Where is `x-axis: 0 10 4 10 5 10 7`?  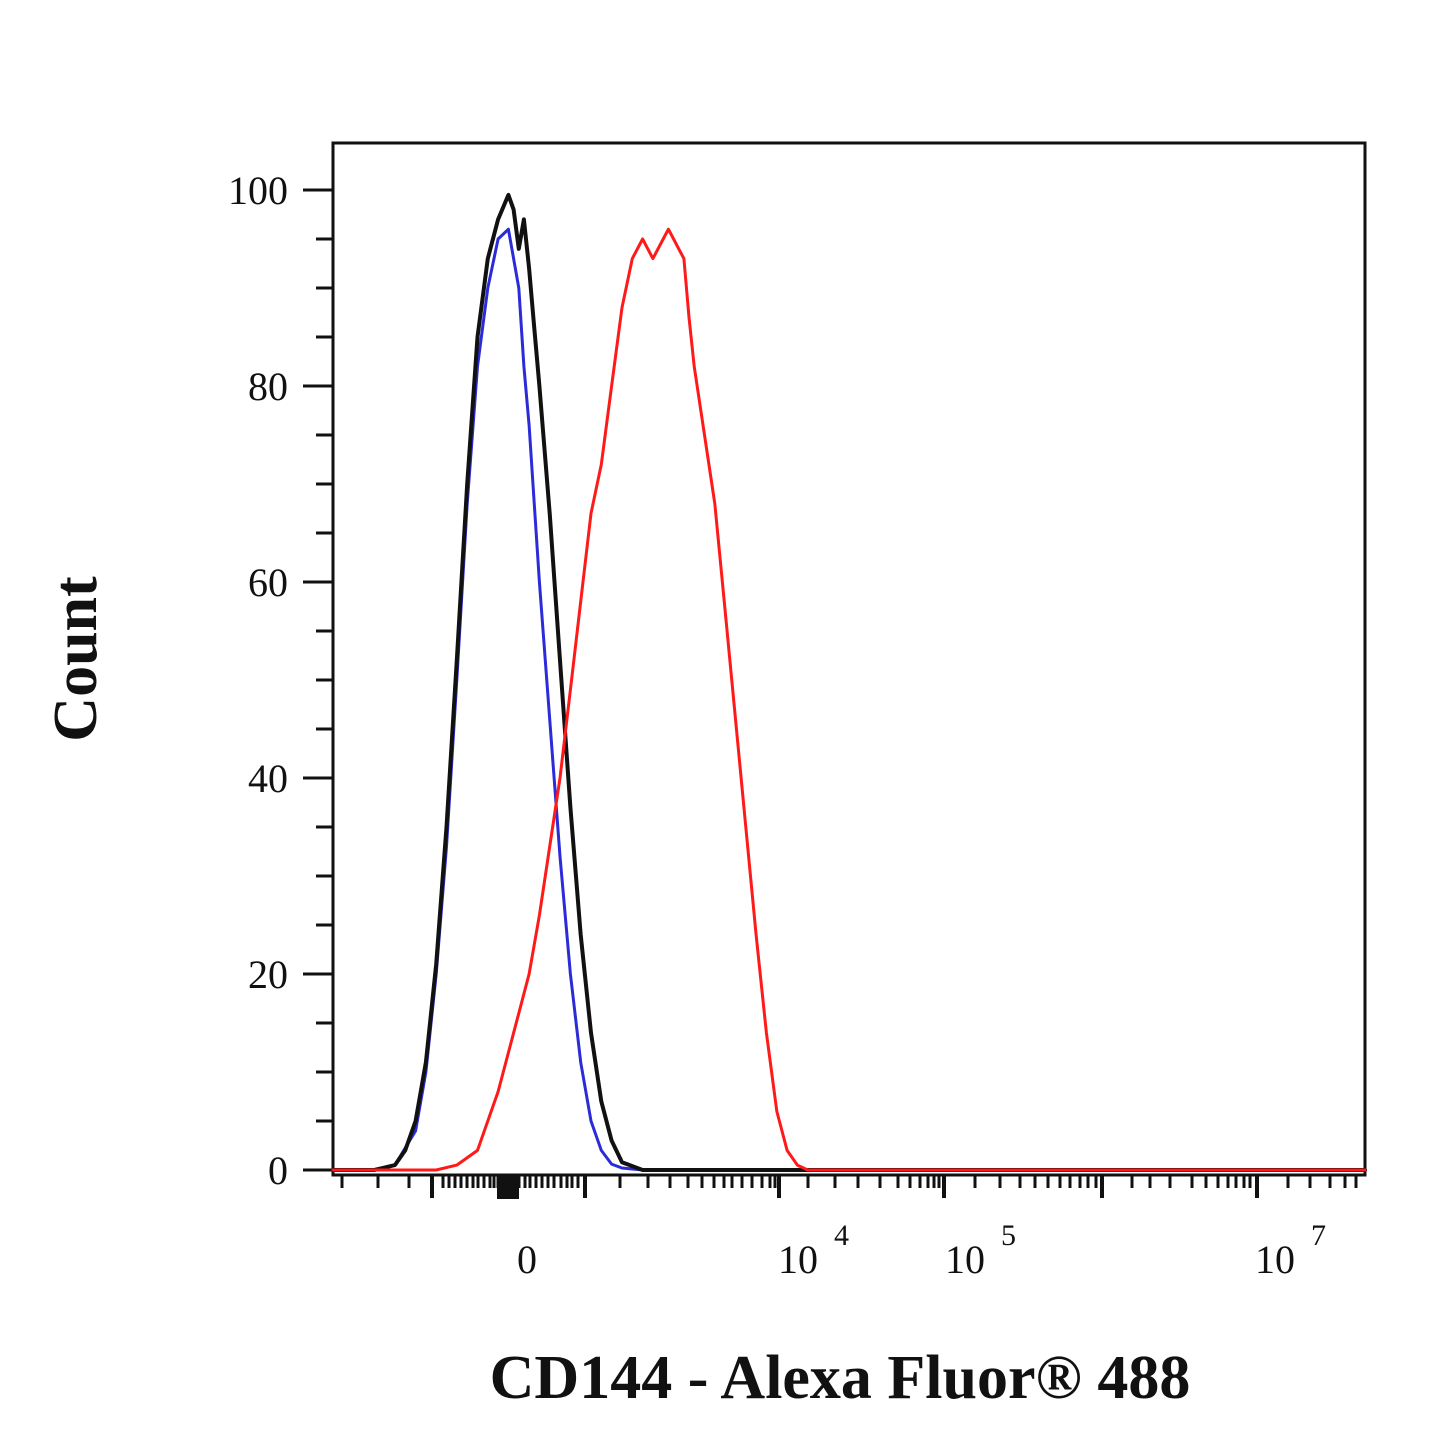
x-axis: 0 10 4 10 5 10 7 is located at coordinates (849, 1228).